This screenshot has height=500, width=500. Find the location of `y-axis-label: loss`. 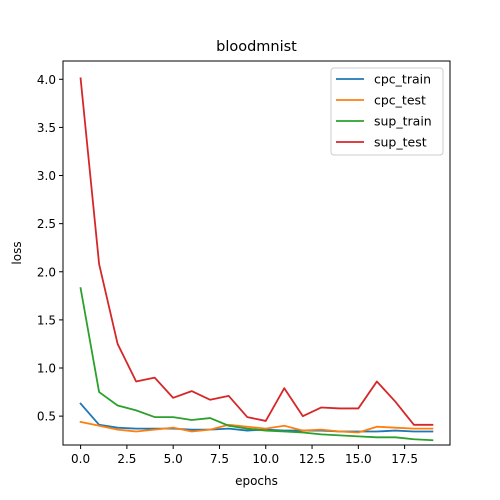

y-axis-label: loss is located at coordinates (17, 252).